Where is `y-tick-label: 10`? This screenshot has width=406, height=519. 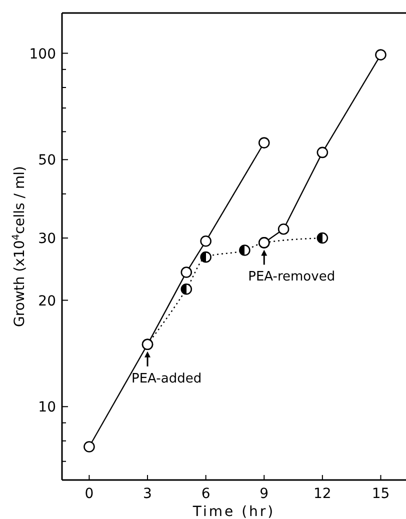 y-tick-label: 10 is located at coordinates (47, 408).